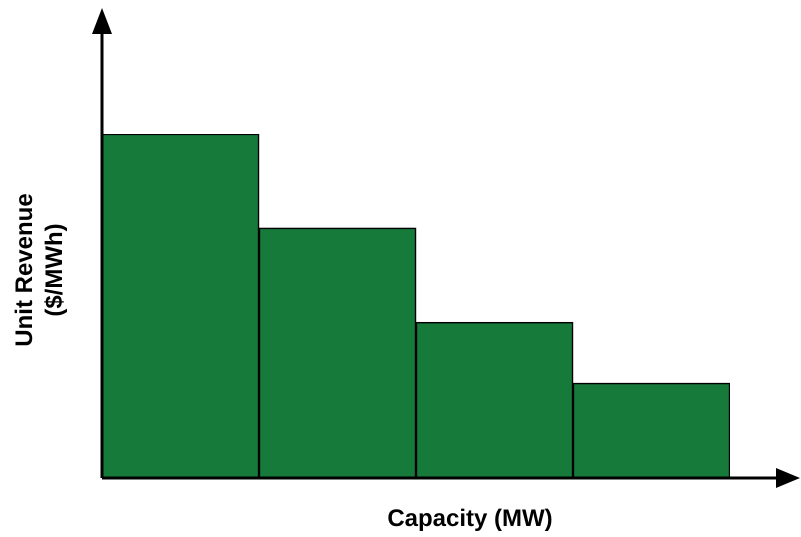 This screenshot has width=801, height=537. Describe the element at coordinates (39, 270) in the screenshot. I see `y-axis-title: Unit Revenue ($/MWh)` at that location.